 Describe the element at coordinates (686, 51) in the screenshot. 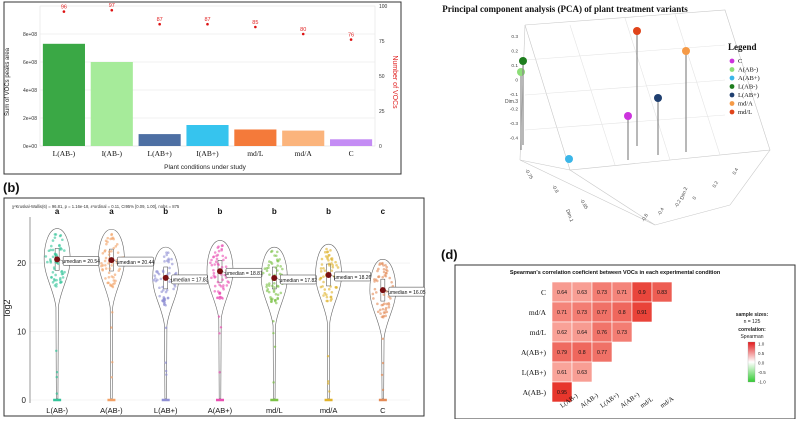

I see `pca-point` at that location.